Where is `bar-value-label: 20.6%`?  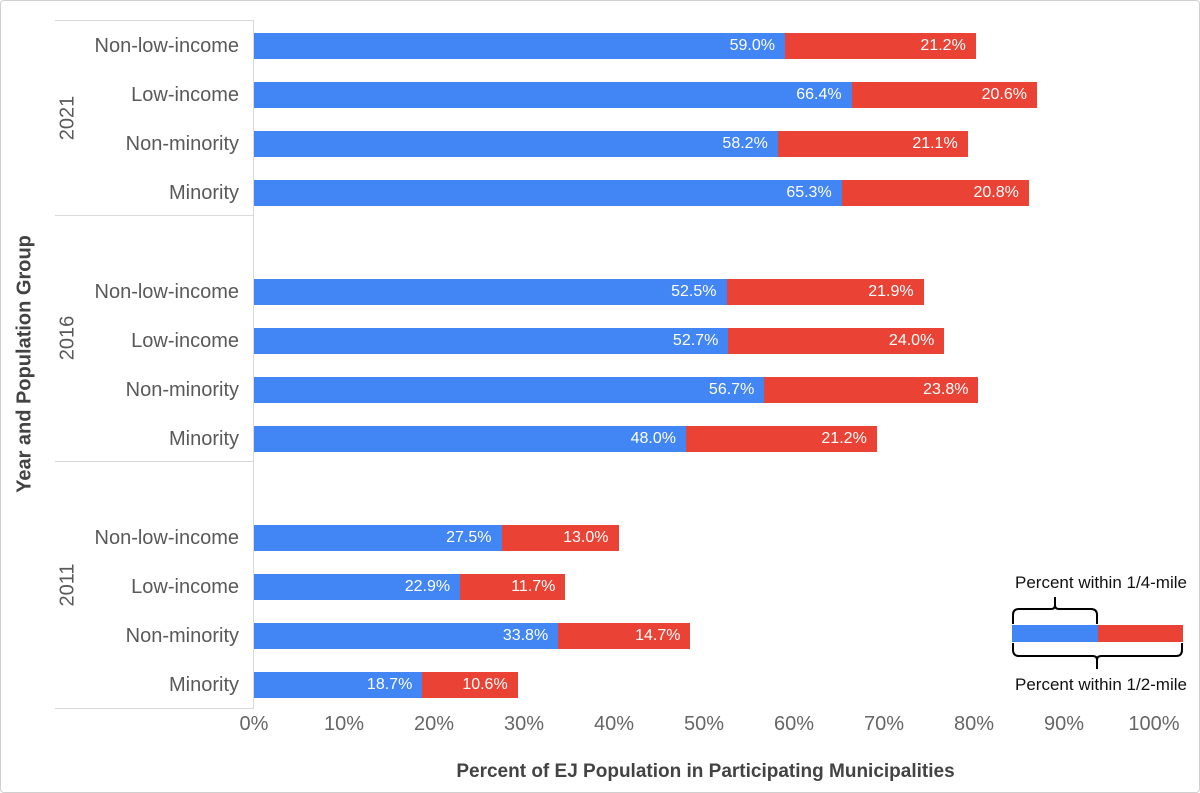 bar-value-label: 20.6% is located at coordinates (1004, 94).